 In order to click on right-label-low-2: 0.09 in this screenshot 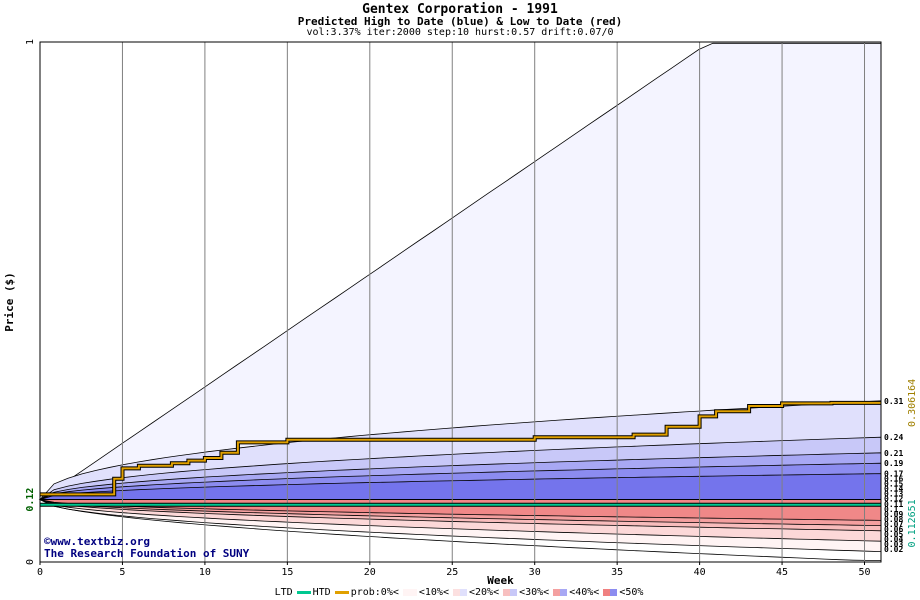, I will do `click(893, 514)`.